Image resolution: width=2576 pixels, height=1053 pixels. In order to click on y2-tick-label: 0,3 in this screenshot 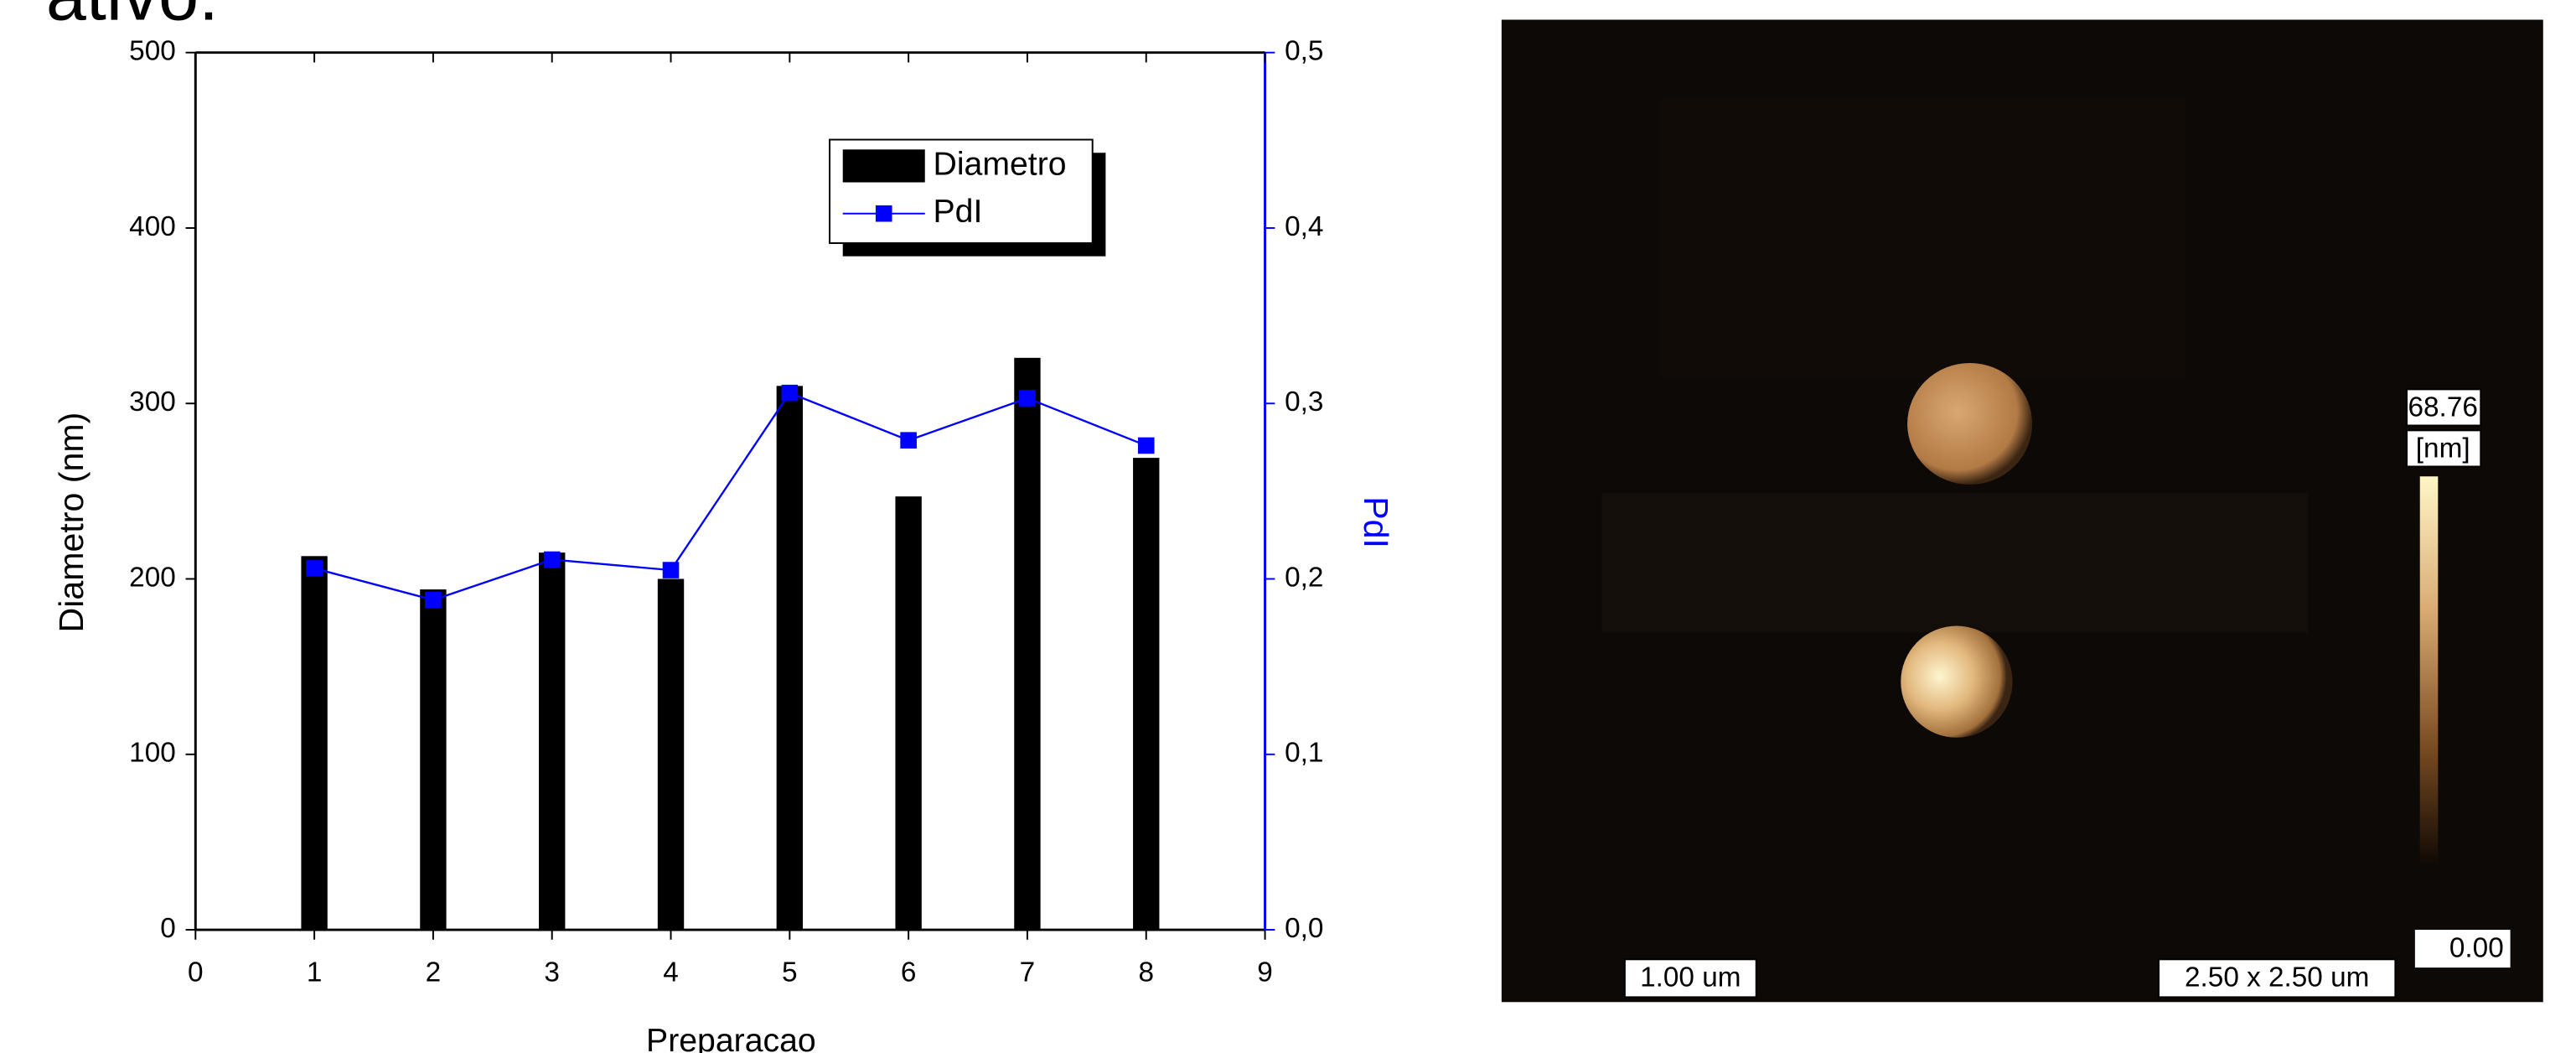, I will do `click(1304, 402)`.